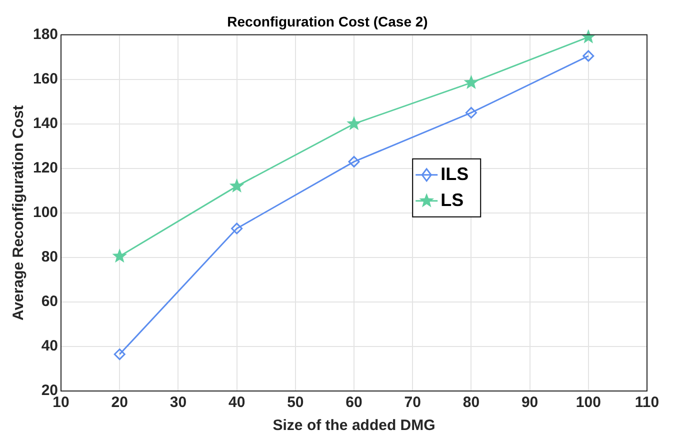  What do you see at coordinates (354, 425) in the screenshot?
I see `x-axis-title: Size of the added DMG` at bounding box center [354, 425].